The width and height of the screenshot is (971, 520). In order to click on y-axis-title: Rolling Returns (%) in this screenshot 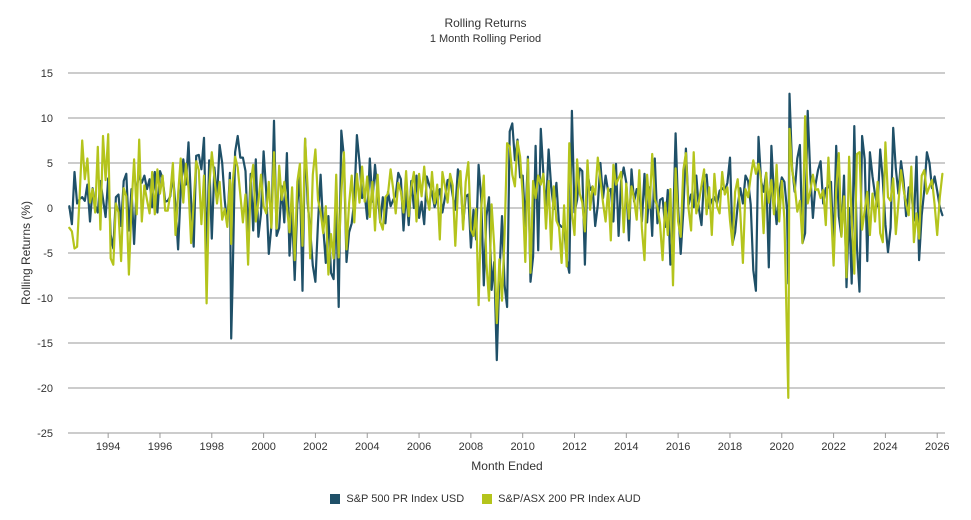, I will do `click(26, 253)`.